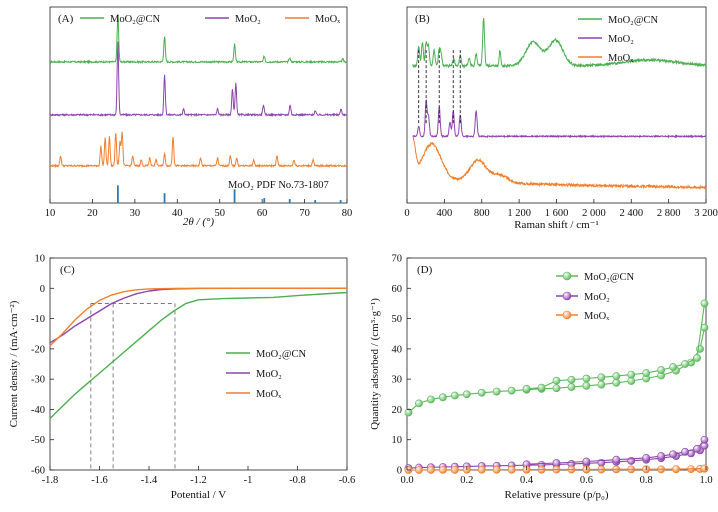  What do you see at coordinates (406, 480) in the screenshot?
I see `x-tick-label: 0.0` at bounding box center [406, 480].